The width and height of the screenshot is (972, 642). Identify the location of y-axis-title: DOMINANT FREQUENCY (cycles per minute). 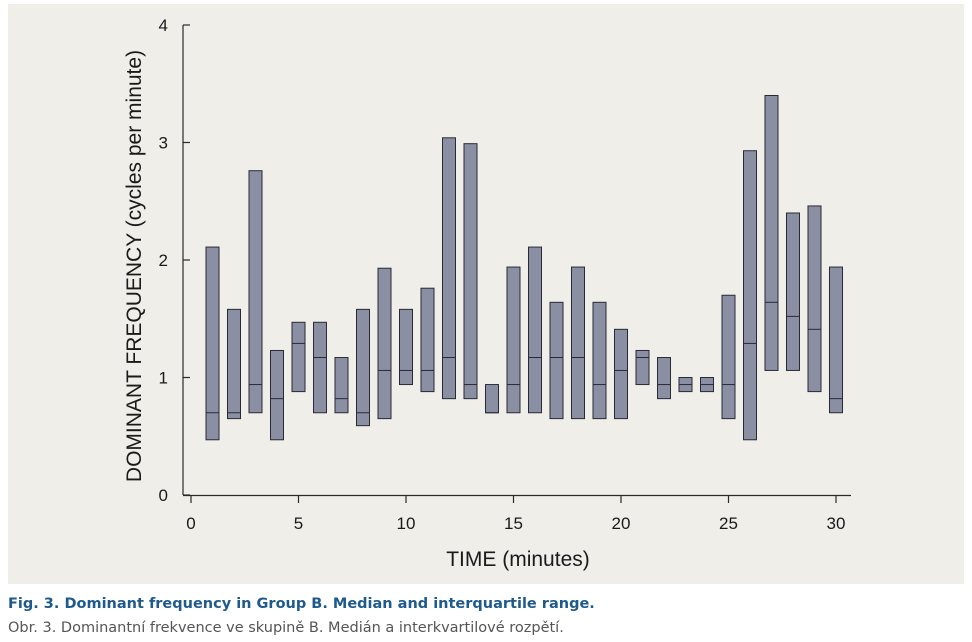
(134, 266).